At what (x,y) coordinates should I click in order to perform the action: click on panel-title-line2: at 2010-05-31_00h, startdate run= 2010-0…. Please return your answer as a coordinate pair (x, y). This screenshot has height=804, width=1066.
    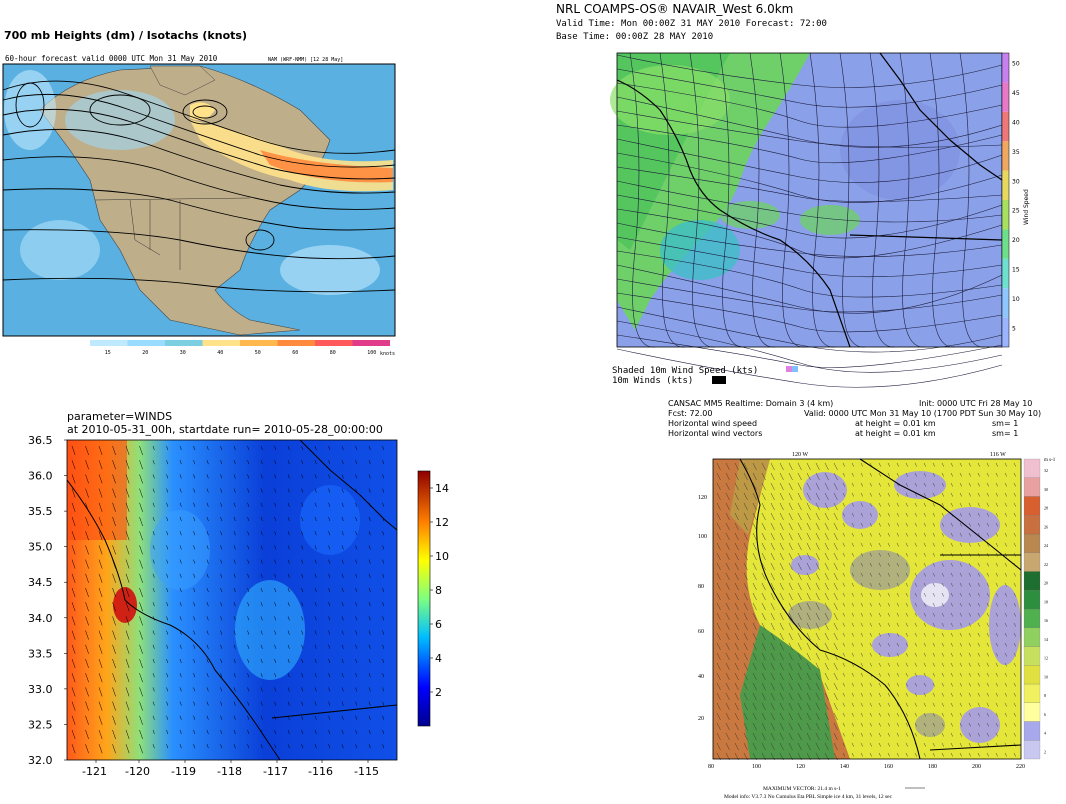
    Looking at the image, I should click on (225, 429).